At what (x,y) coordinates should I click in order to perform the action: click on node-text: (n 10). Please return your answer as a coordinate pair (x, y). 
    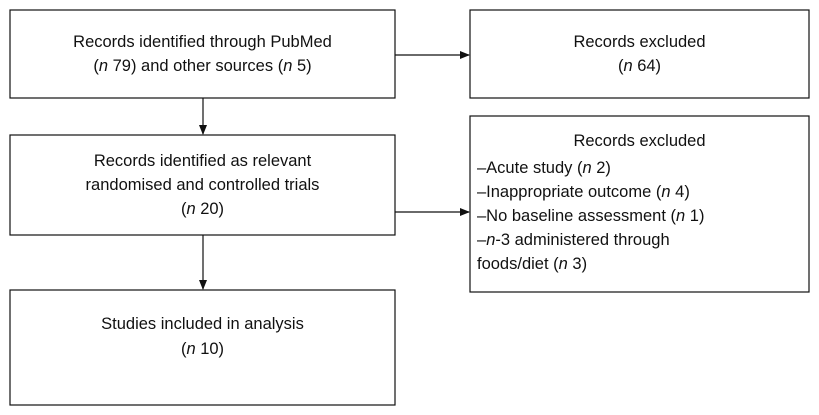
    Looking at the image, I should click on (202, 349).